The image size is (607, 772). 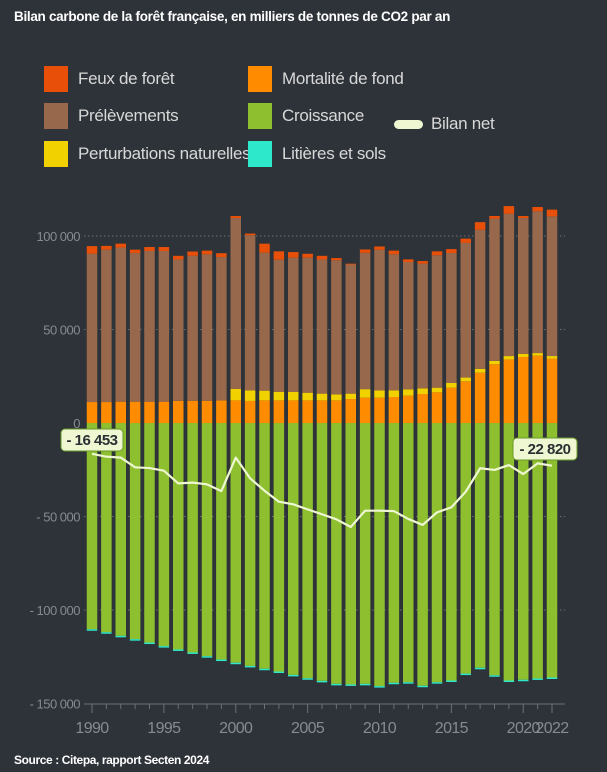 What do you see at coordinates (480, 545) in the screenshot?
I see `bar-croissance-2017` at bounding box center [480, 545].